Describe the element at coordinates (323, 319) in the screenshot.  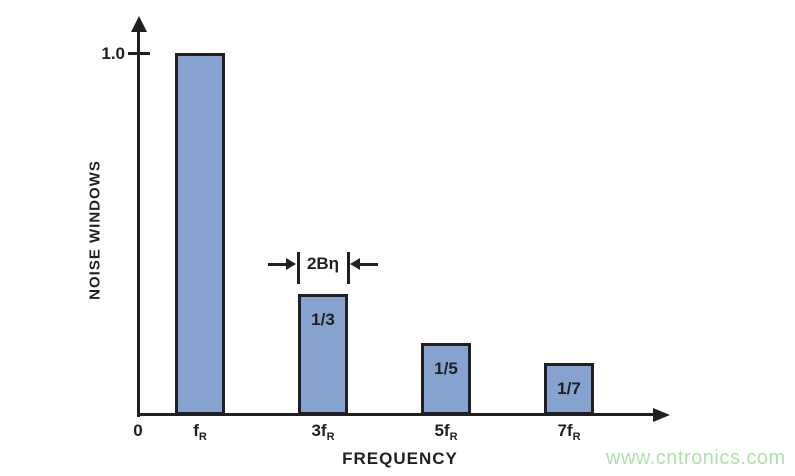
I see `bar-value-label-3fR: 1/3` at that location.